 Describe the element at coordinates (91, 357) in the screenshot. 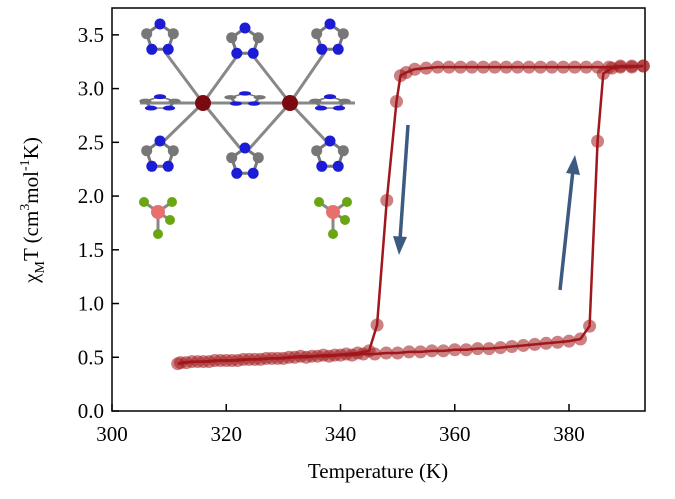

I see `y-tick-label: 0.5` at that location.